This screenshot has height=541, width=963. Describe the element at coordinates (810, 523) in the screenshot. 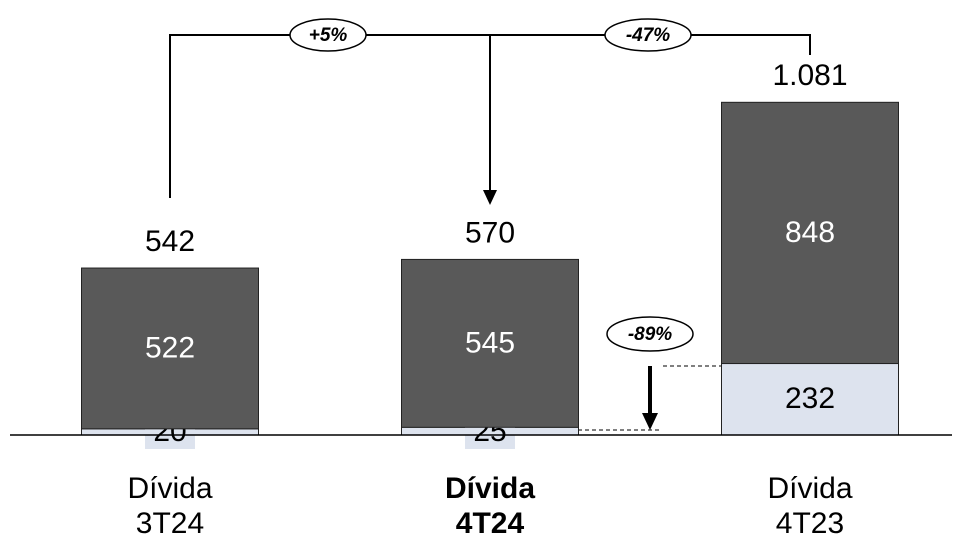

I see `x-tick-label: 4T23` at that location.